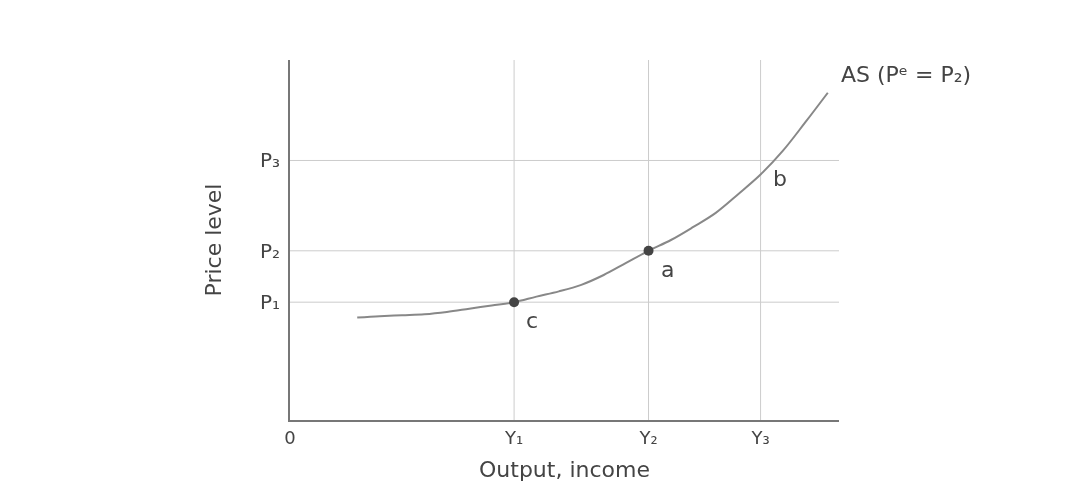  I want to click on annotation: c, so click(532, 320).